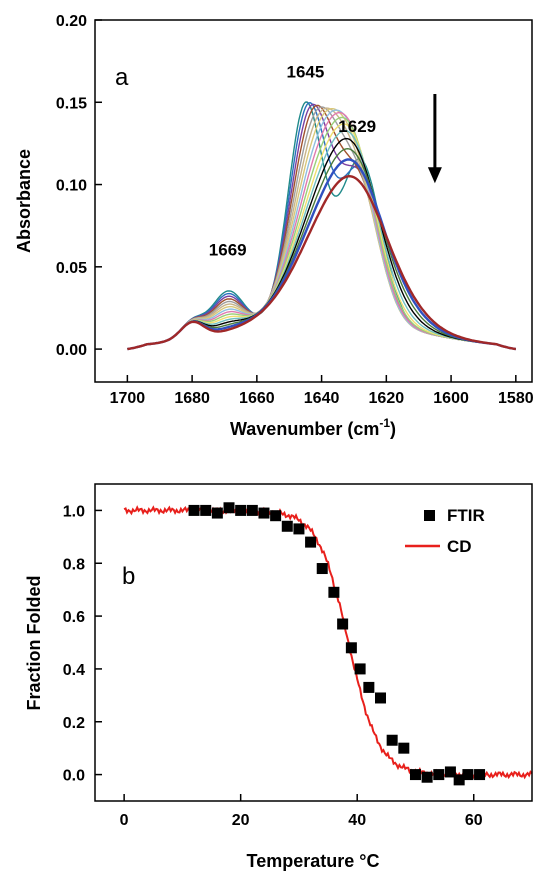 The height and width of the screenshot is (873, 543). Describe the element at coordinates (71, 21) in the screenshot. I see `y-tick-label-a: 0.20` at that location.